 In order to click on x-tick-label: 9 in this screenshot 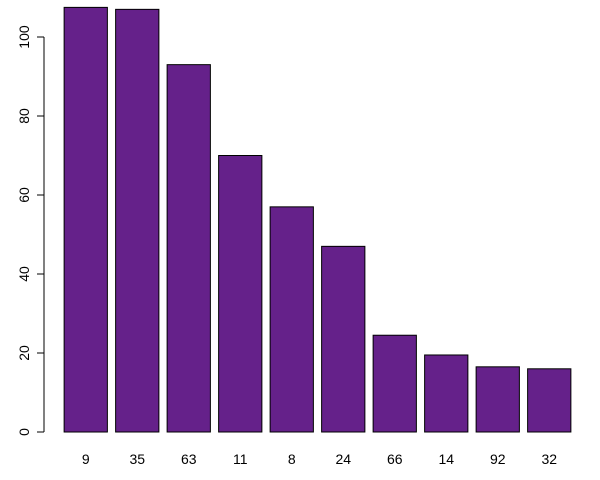, I will do `click(86, 459)`.